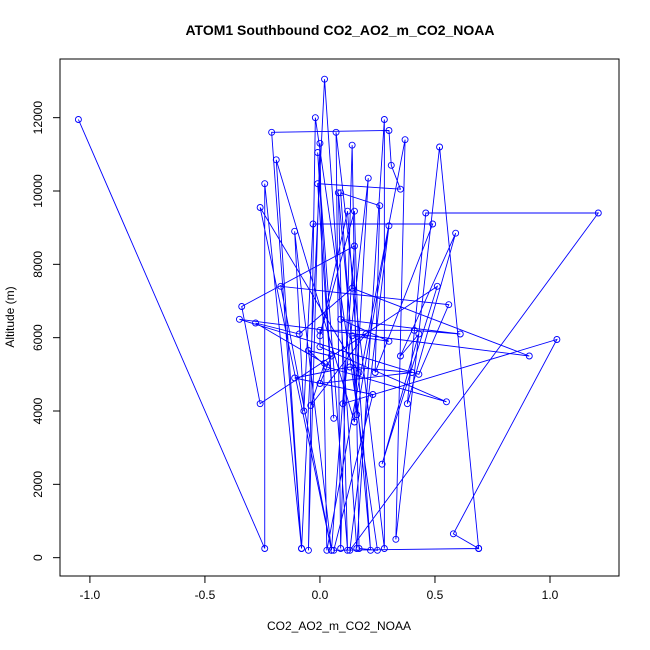 The width and height of the screenshot is (650, 650). What do you see at coordinates (38, 264) in the screenshot?
I see `y-tick-label: 8000` at bounding box center [38, 264].